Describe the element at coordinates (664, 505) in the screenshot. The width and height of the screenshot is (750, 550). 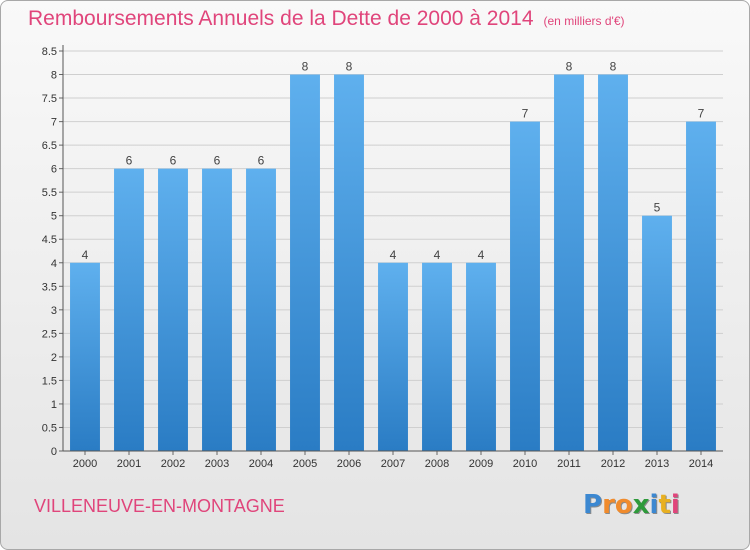
I see `logo-letter: t` at that location.